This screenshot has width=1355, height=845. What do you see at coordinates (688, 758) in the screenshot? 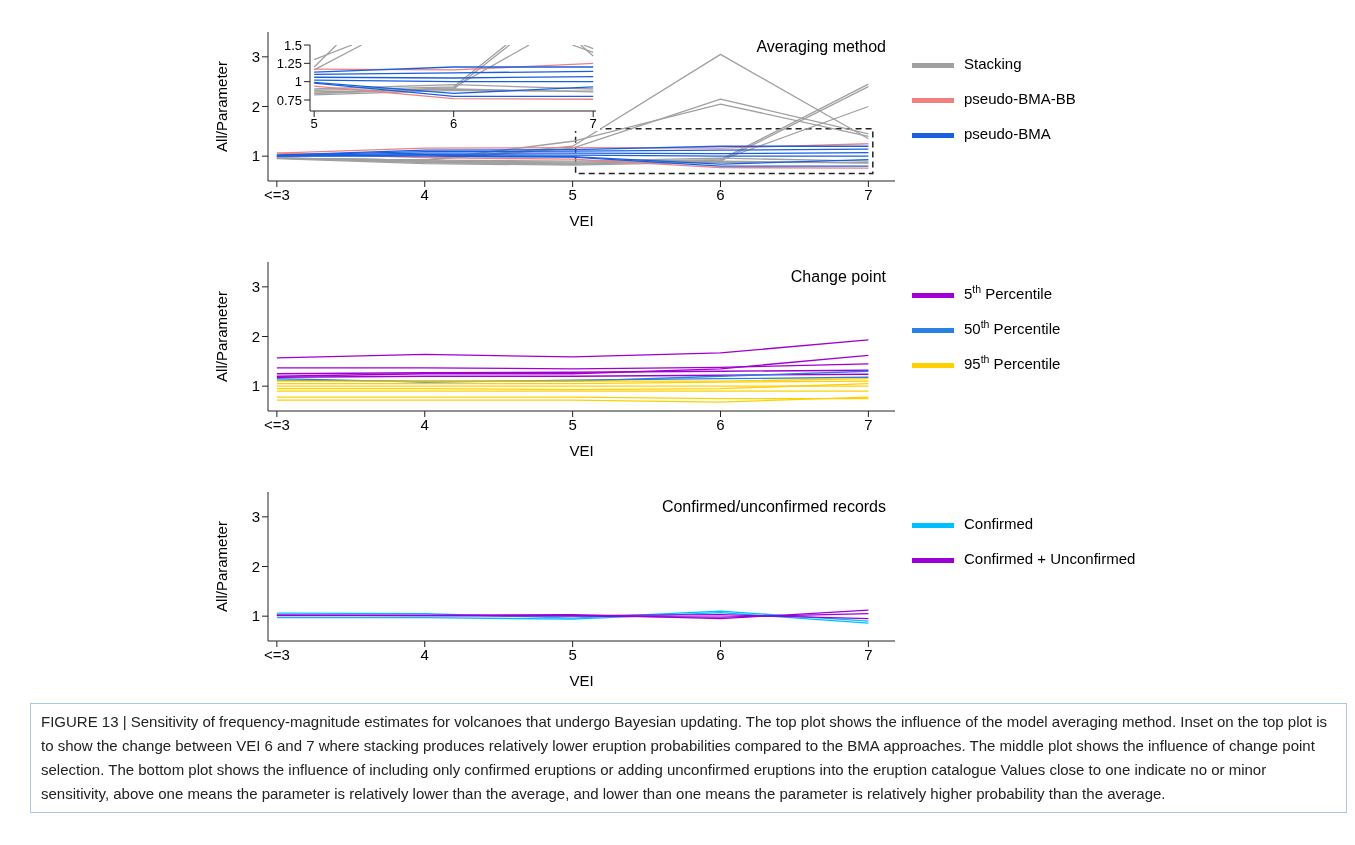
I see `caption: FIGURE 13 | Sensitivity of frequency-magnitude estimates for volcanoes that undergo Bayesian updating. The top plot shows the influence of the model averaging method. Inset on the top plot is to show the change between VEI 6 and 7 where stacking produces relatively lower eruption probabilities compared to the BMA approaches. The middle plot shows the influence of change point selection. The bottom plot shows the influence of including only confirmed eruptions or adding unconfirmed eruptions into the eruption catalogue Values close to one indicate no or minor sensitivity, above one means the parameter is relatively lower than the average, and lower than one means the parameter is relatively higher probability than the average.` at bounding box center [688, 758].